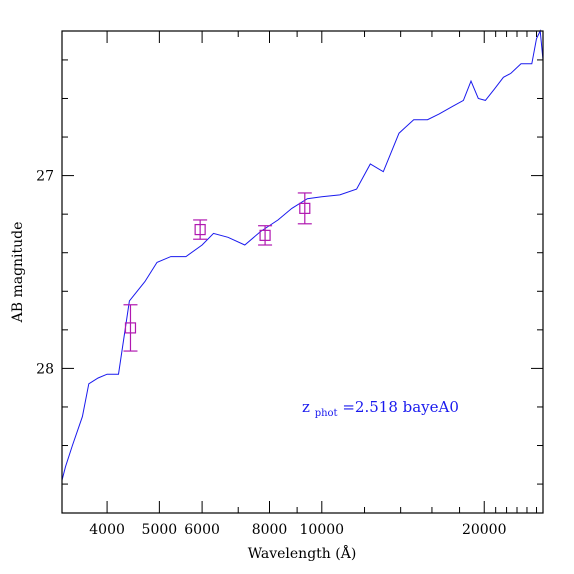  Describe the element at coordinates (270, 530) in the screenshot. I see `x-tick-label: 8000` at that location.